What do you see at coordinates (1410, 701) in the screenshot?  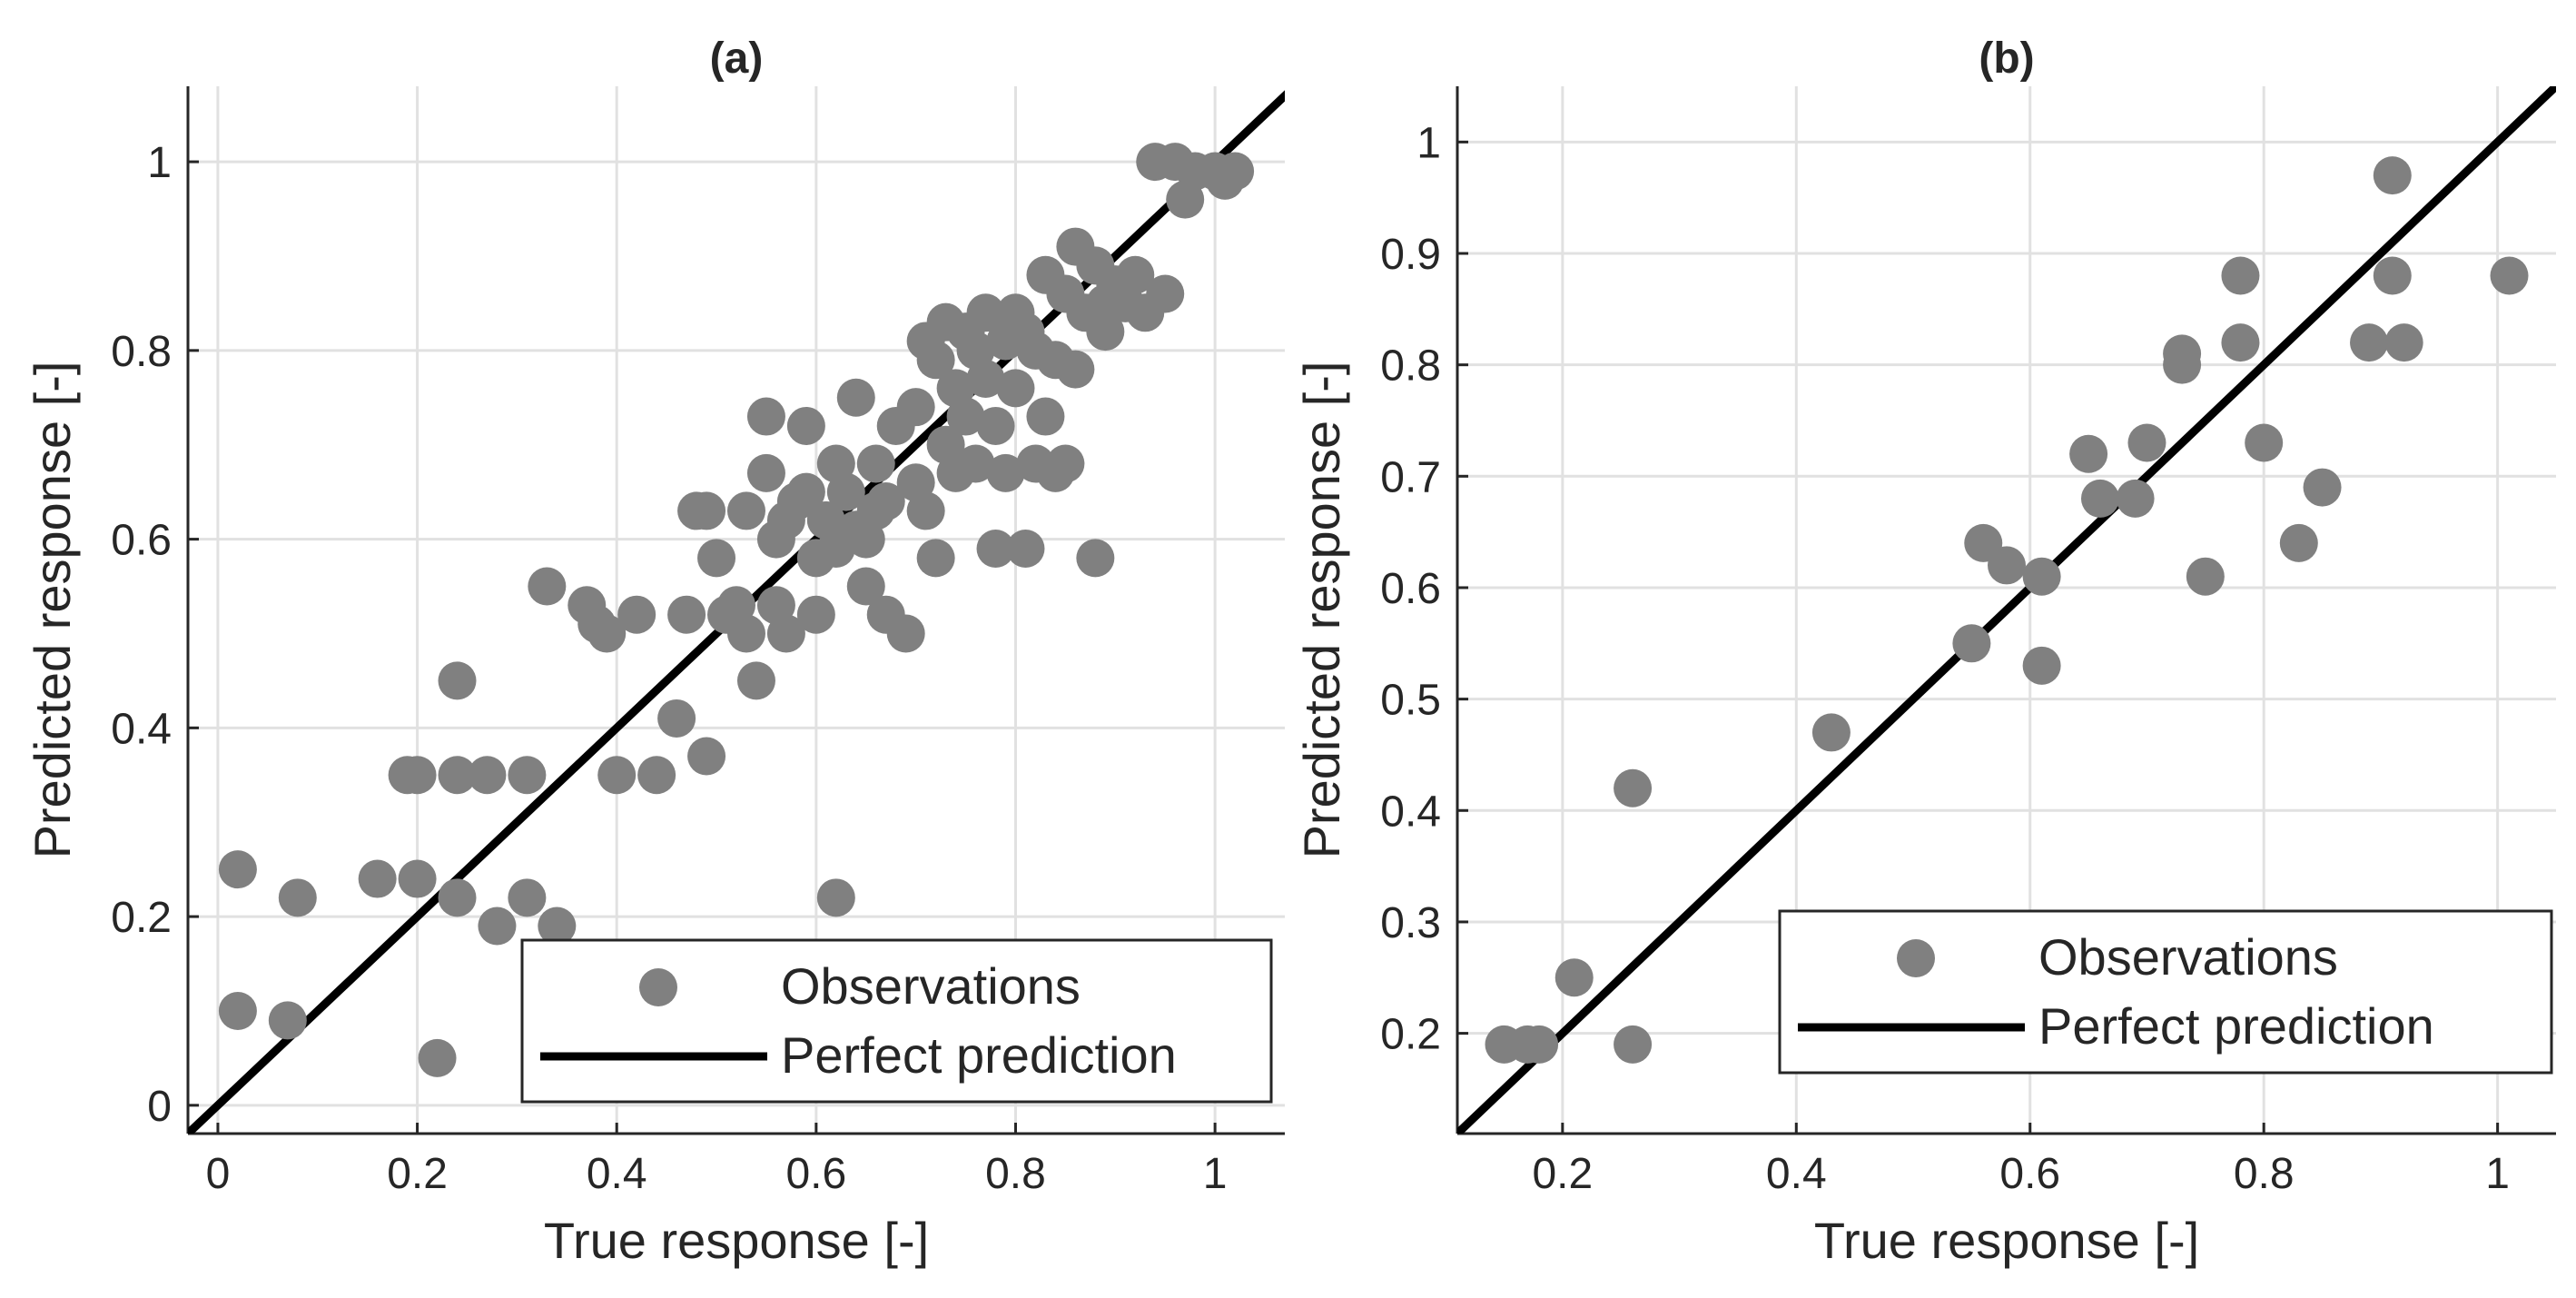 I see `y-tick-label: 0.5` at bounding box center [1410, 701].